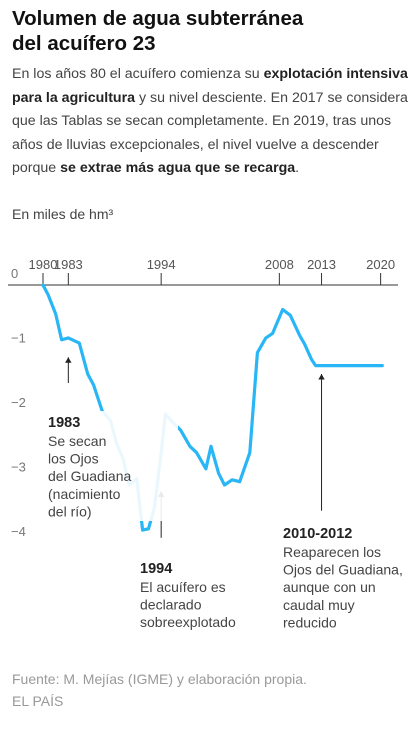  Describe the element at coordinates (70, 511) in the screenshot. I see `annotation-text-line: del río)` at that location.